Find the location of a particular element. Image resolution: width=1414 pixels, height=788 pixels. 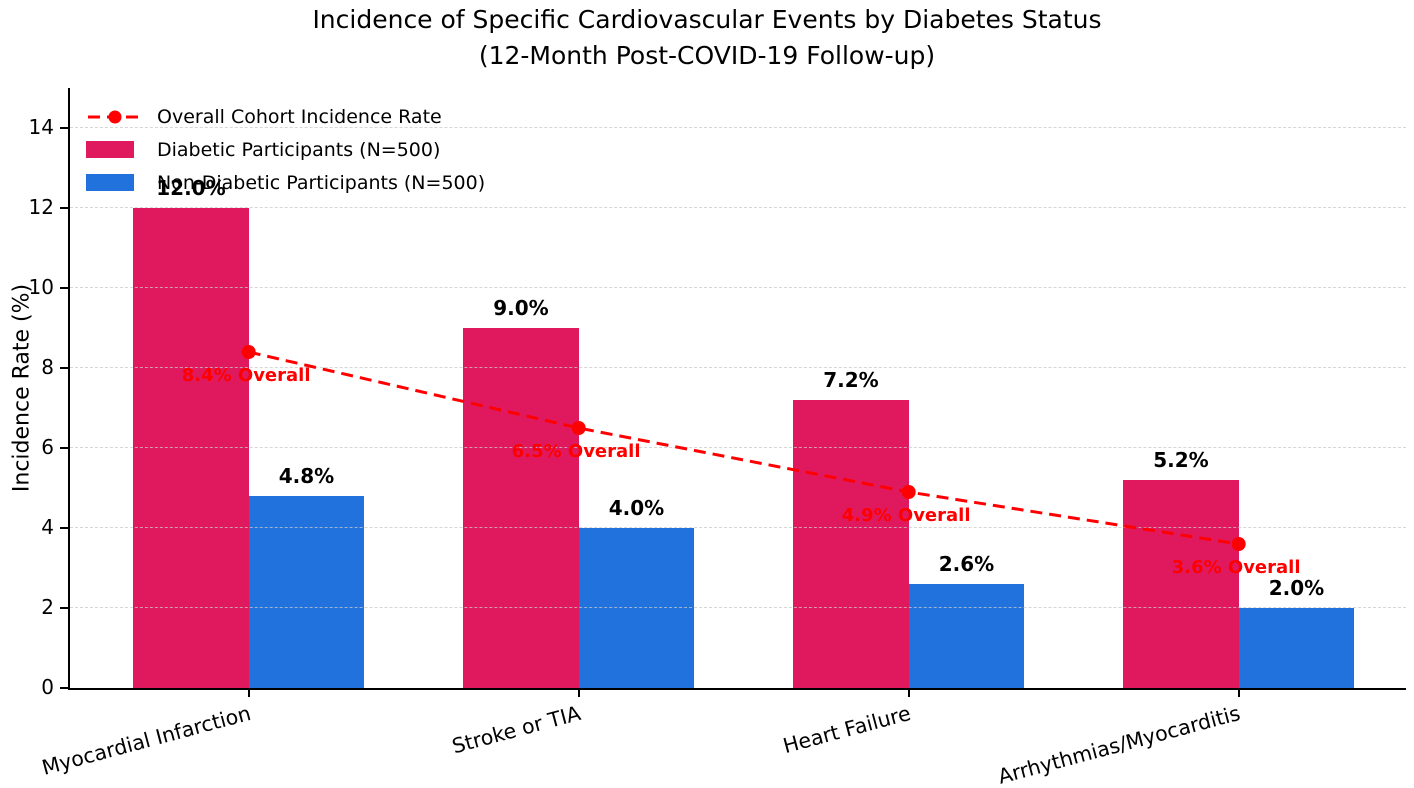

legend-entry-overall: Overall Cohort Incidence Rate is located at coordinates (285, 116).